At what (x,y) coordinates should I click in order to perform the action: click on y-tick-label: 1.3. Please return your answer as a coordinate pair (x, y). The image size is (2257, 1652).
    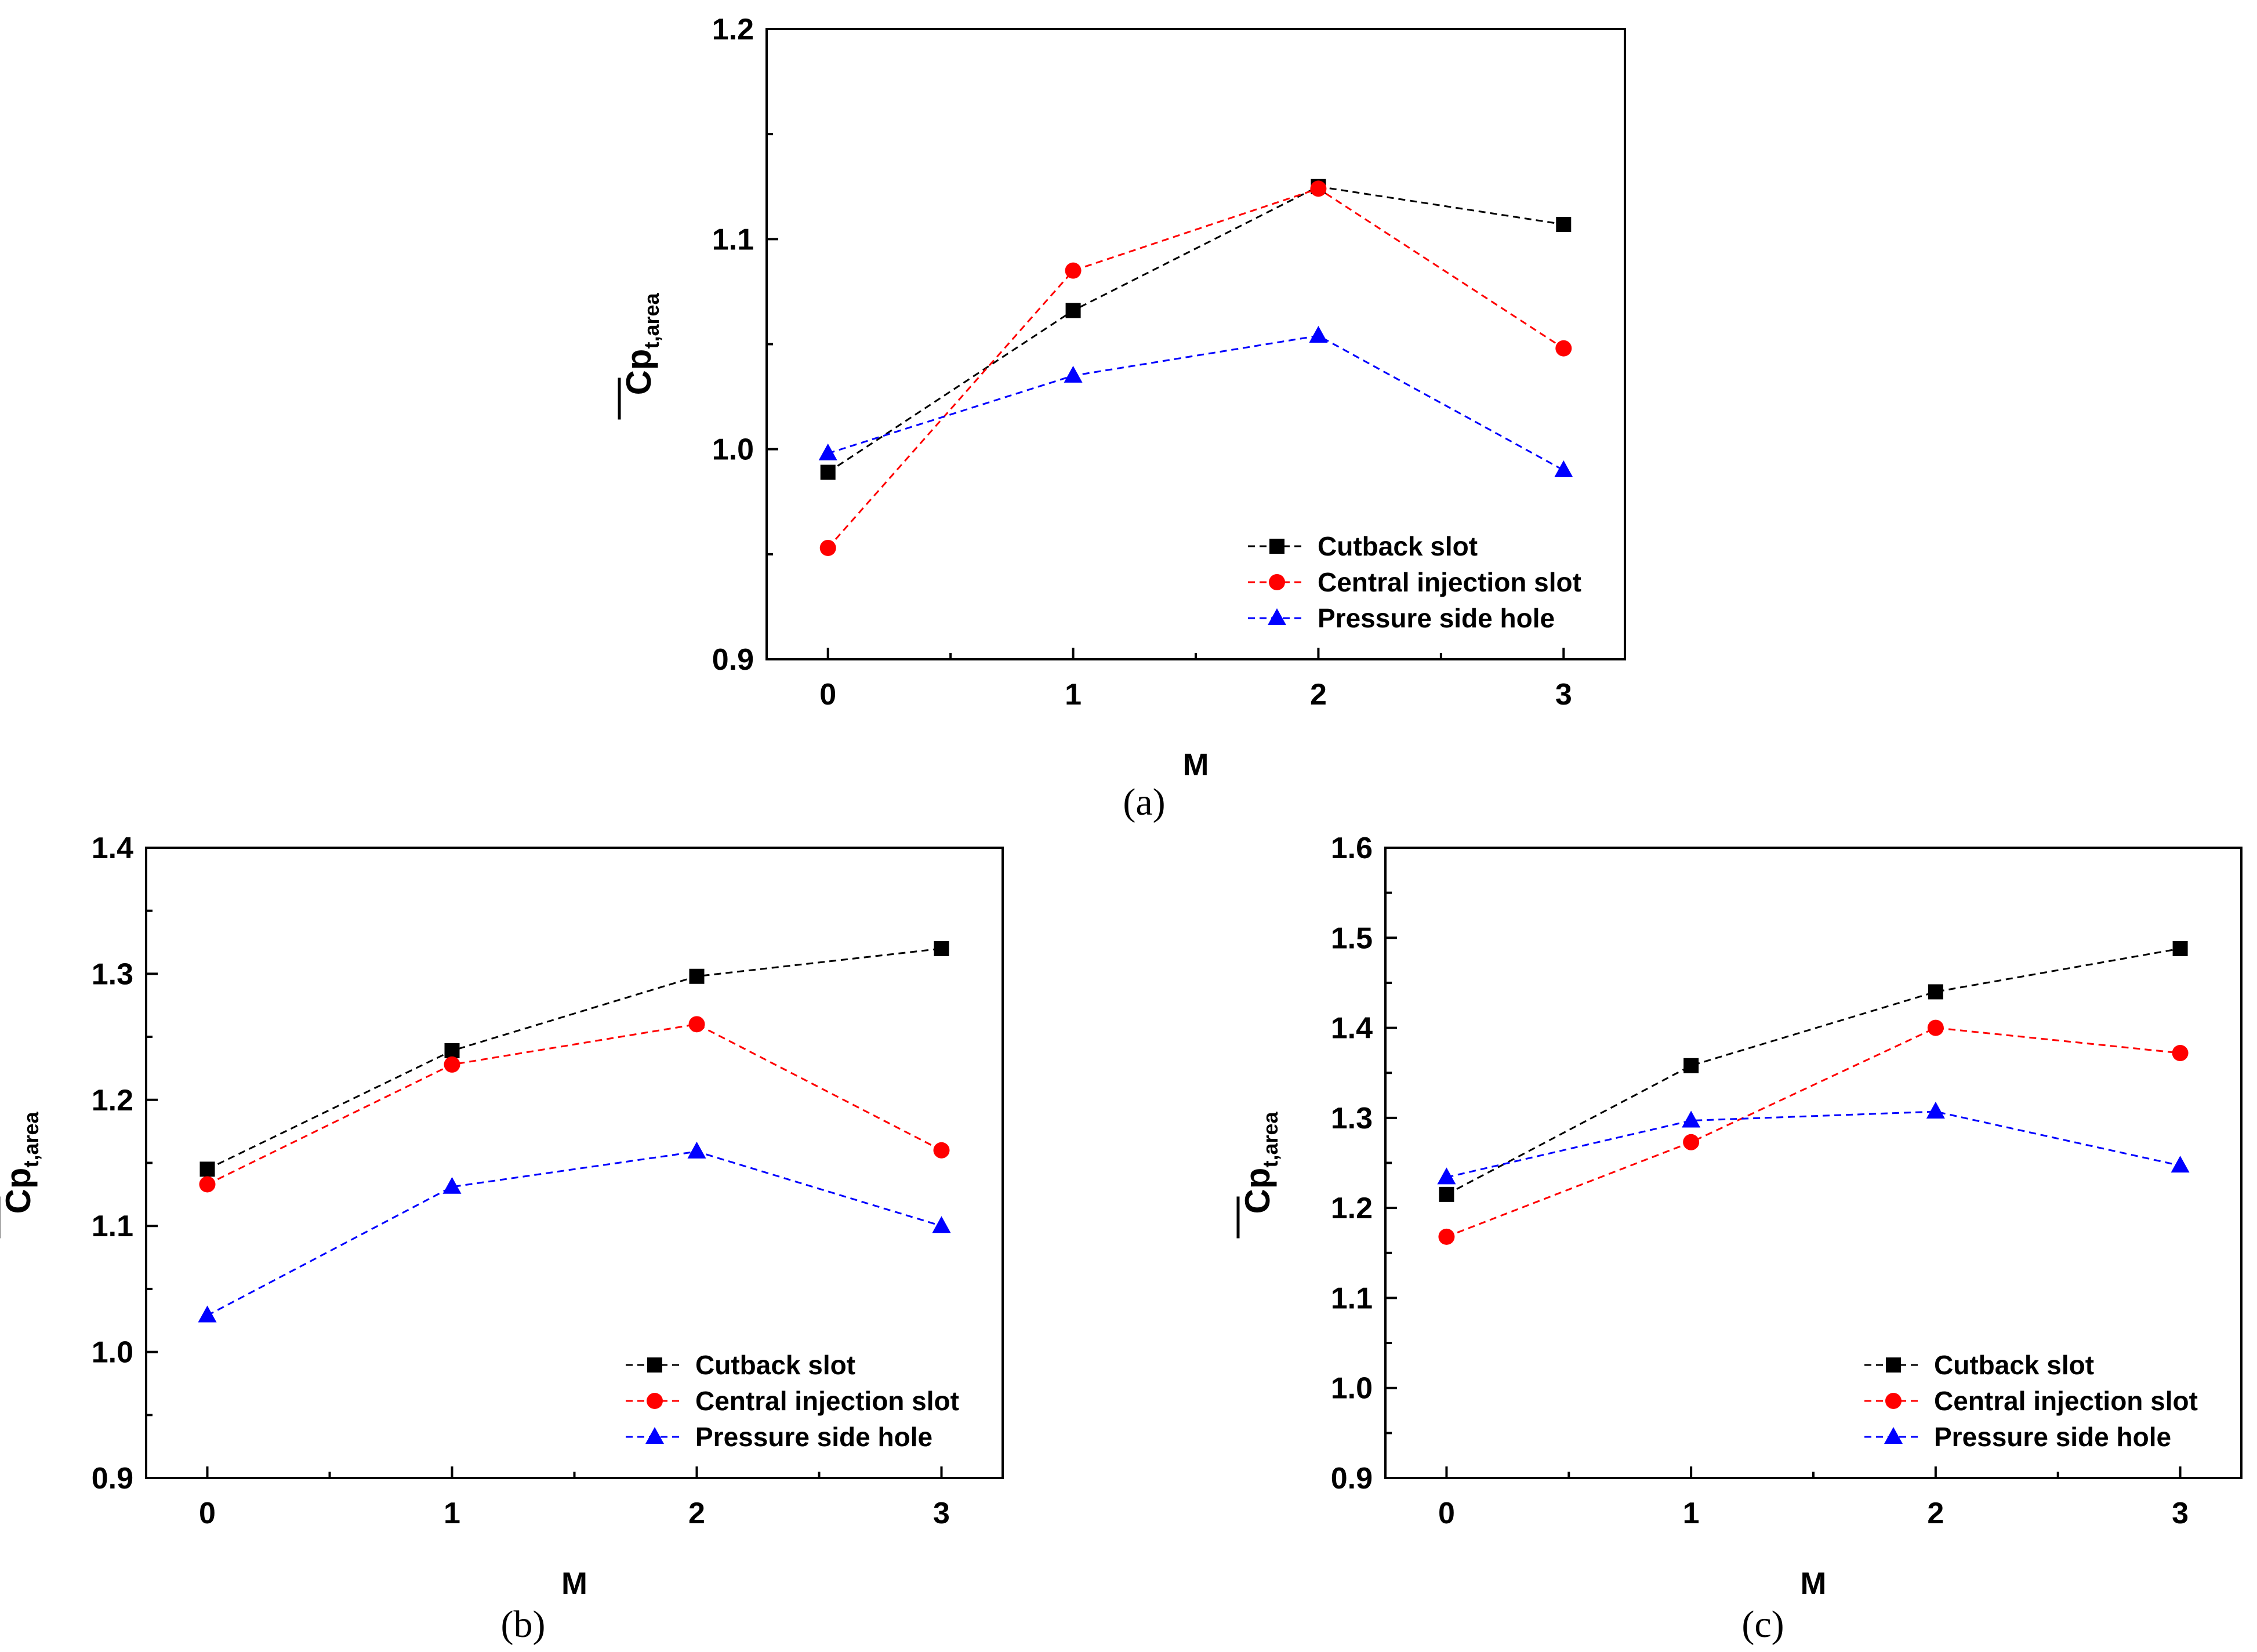
    Looking at the image, I should click on (112, 974).